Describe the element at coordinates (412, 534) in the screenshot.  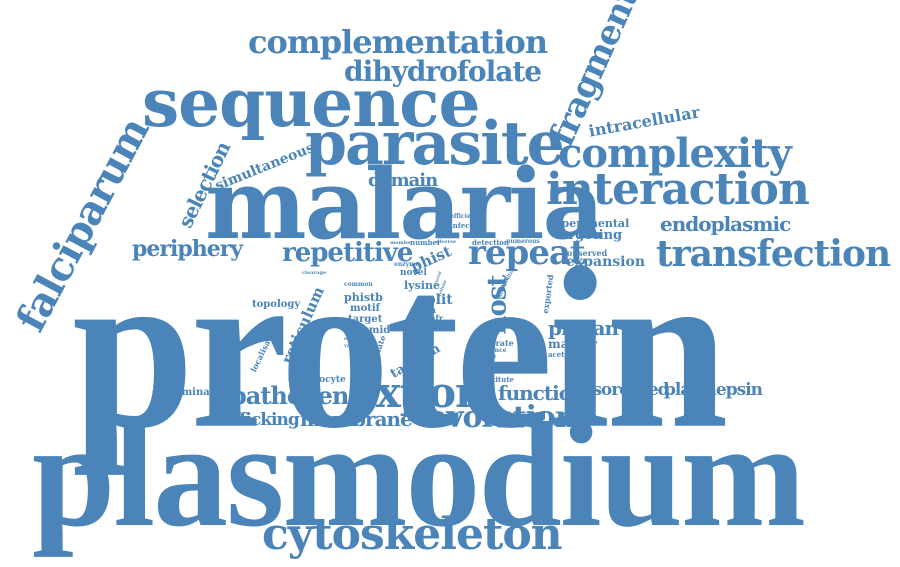
I see `word-cytoskeleton: cytoskeleton` at that location.